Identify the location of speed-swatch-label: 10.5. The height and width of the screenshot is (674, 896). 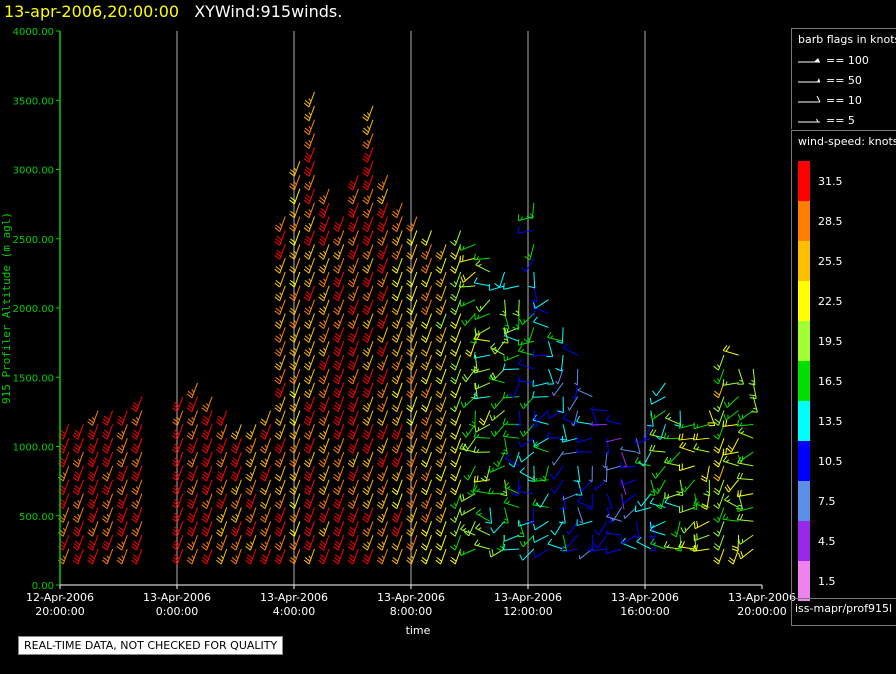
(830, 461).